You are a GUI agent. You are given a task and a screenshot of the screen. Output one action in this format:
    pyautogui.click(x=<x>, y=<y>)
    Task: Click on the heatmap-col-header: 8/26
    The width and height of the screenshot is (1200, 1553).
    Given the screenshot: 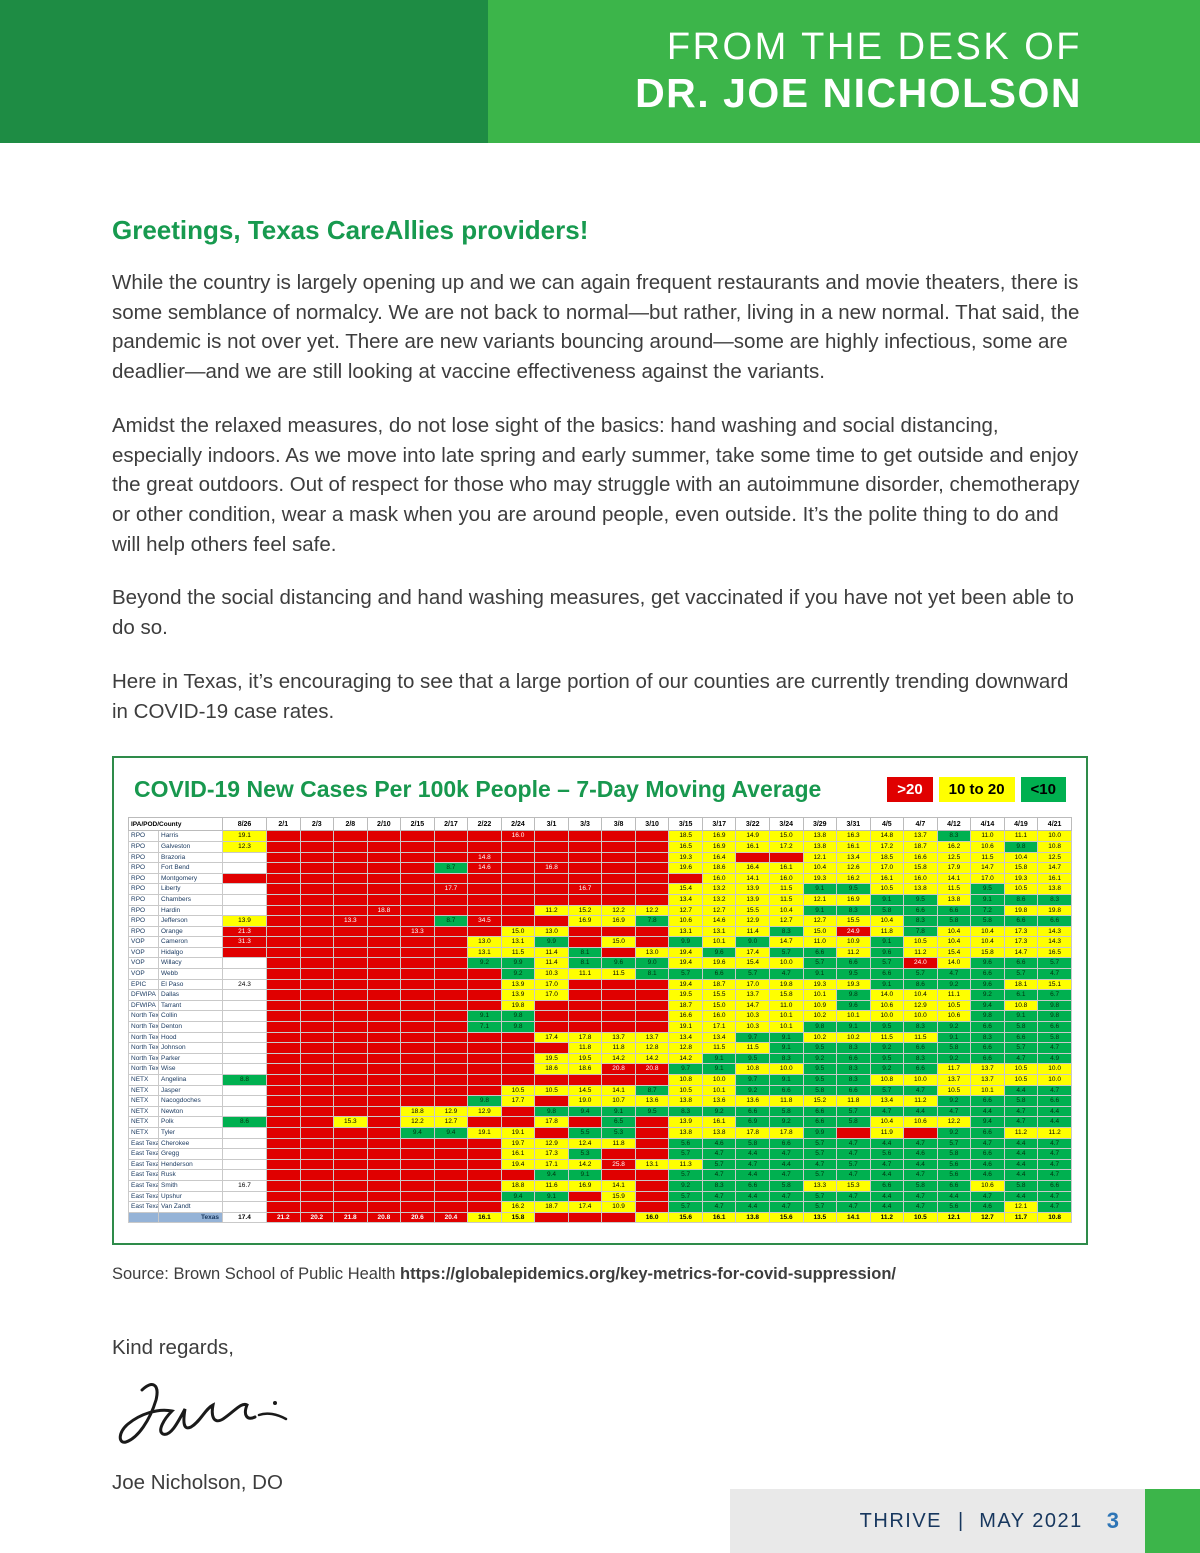 What is the action you would take?
    pyautogui.click(x=244, y=824)
    